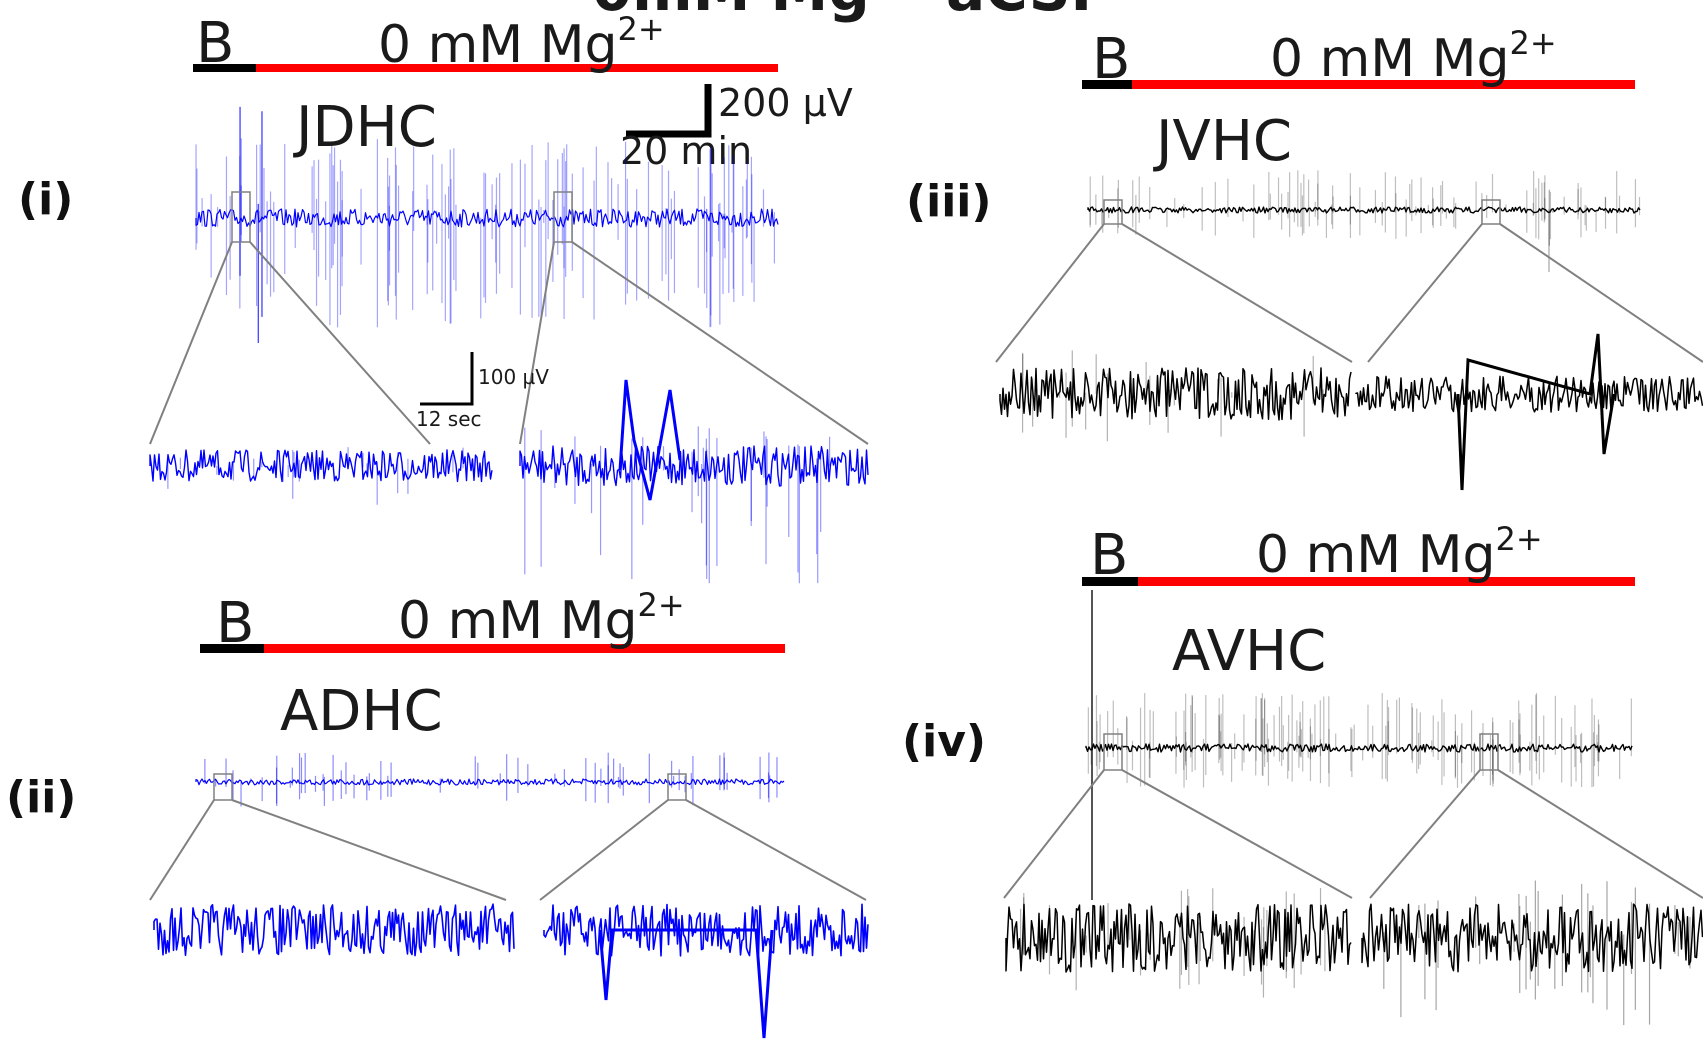  Describe the element at coordinates (1108, 84) in the screenshot. I see `panel-iii-baseline-bar` at that location.